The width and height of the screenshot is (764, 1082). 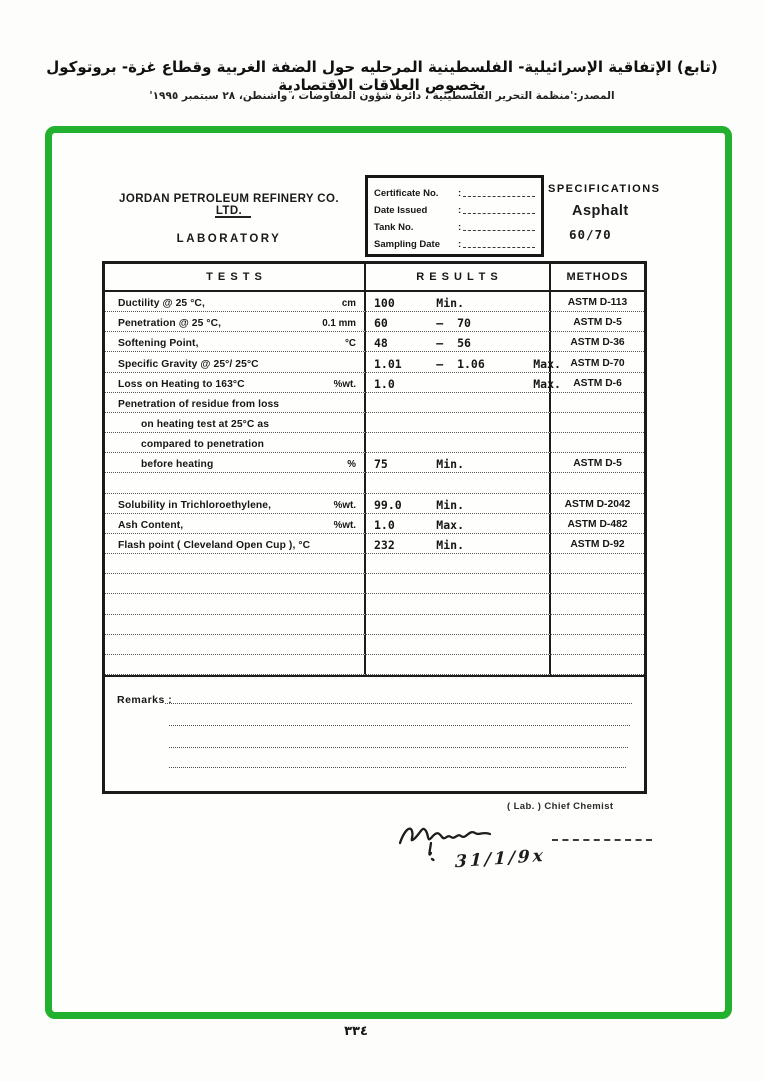 I want to click on result-cell: 1.0 Max., so click(x=458, y=523).